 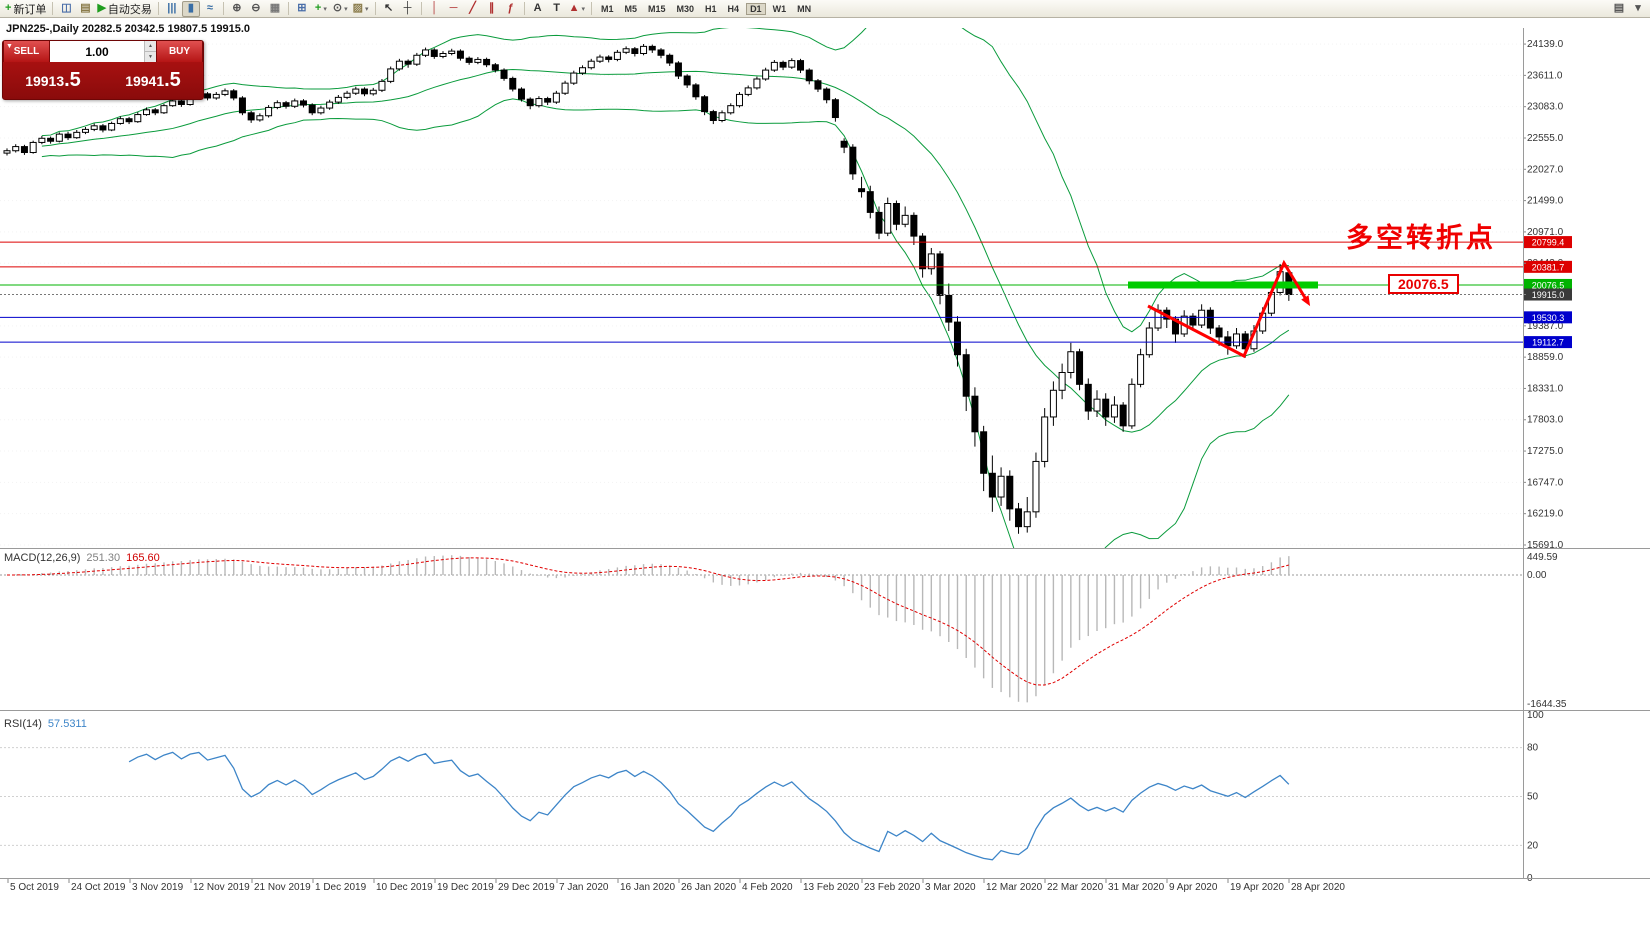 I want to click on macd-axis-label: 0.00, so click(x=1537, y=575).